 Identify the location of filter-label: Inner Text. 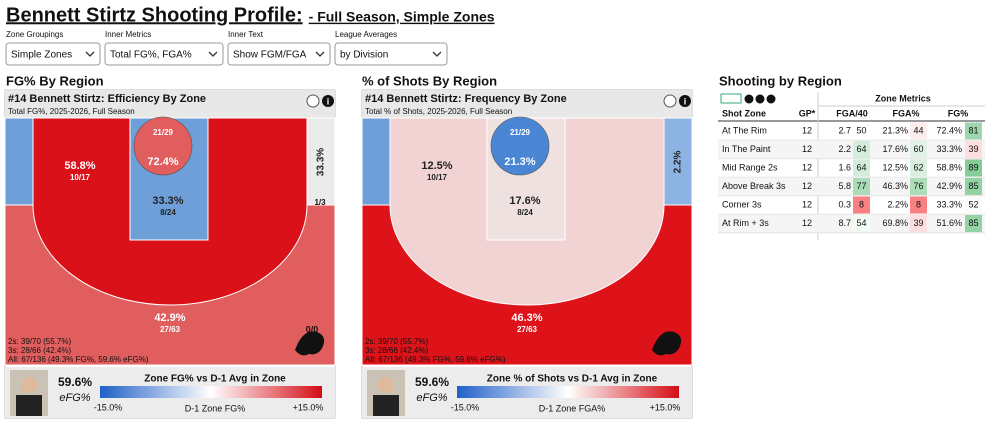
(246, 34).